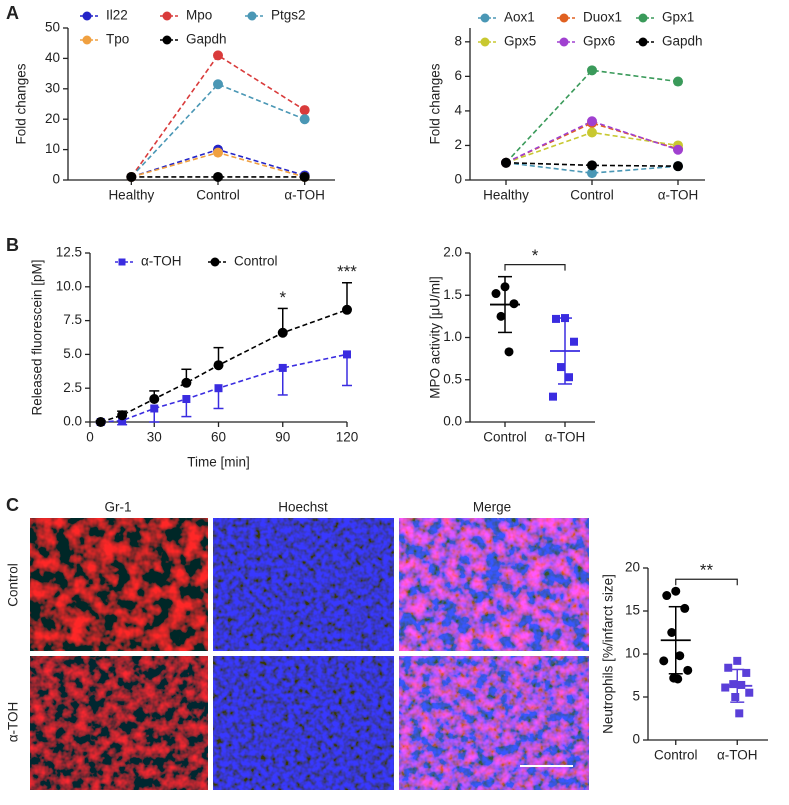 This screenshot has width=789, height=805. What do you see at coordinates (218, 462) in the screenshot?
I see `x-axis-label: Time [min]` at bounding box center [218, 462].